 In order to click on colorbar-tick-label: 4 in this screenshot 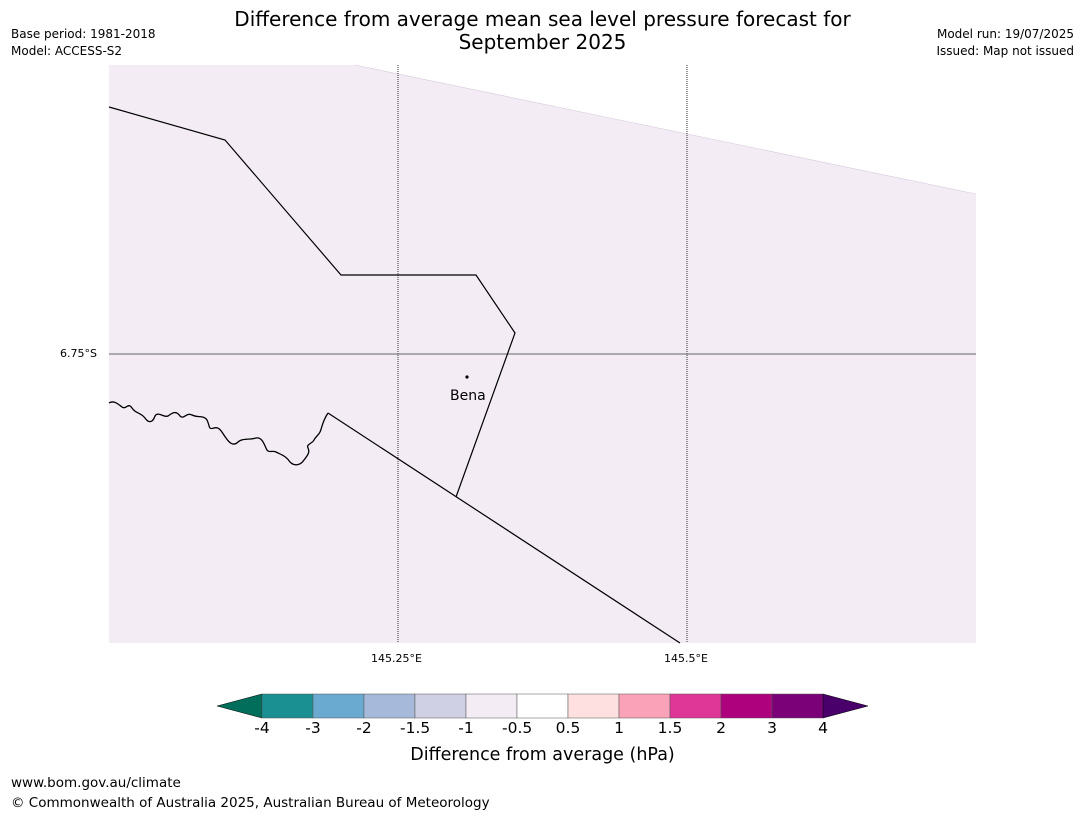, I will do `click(823, 728)`.